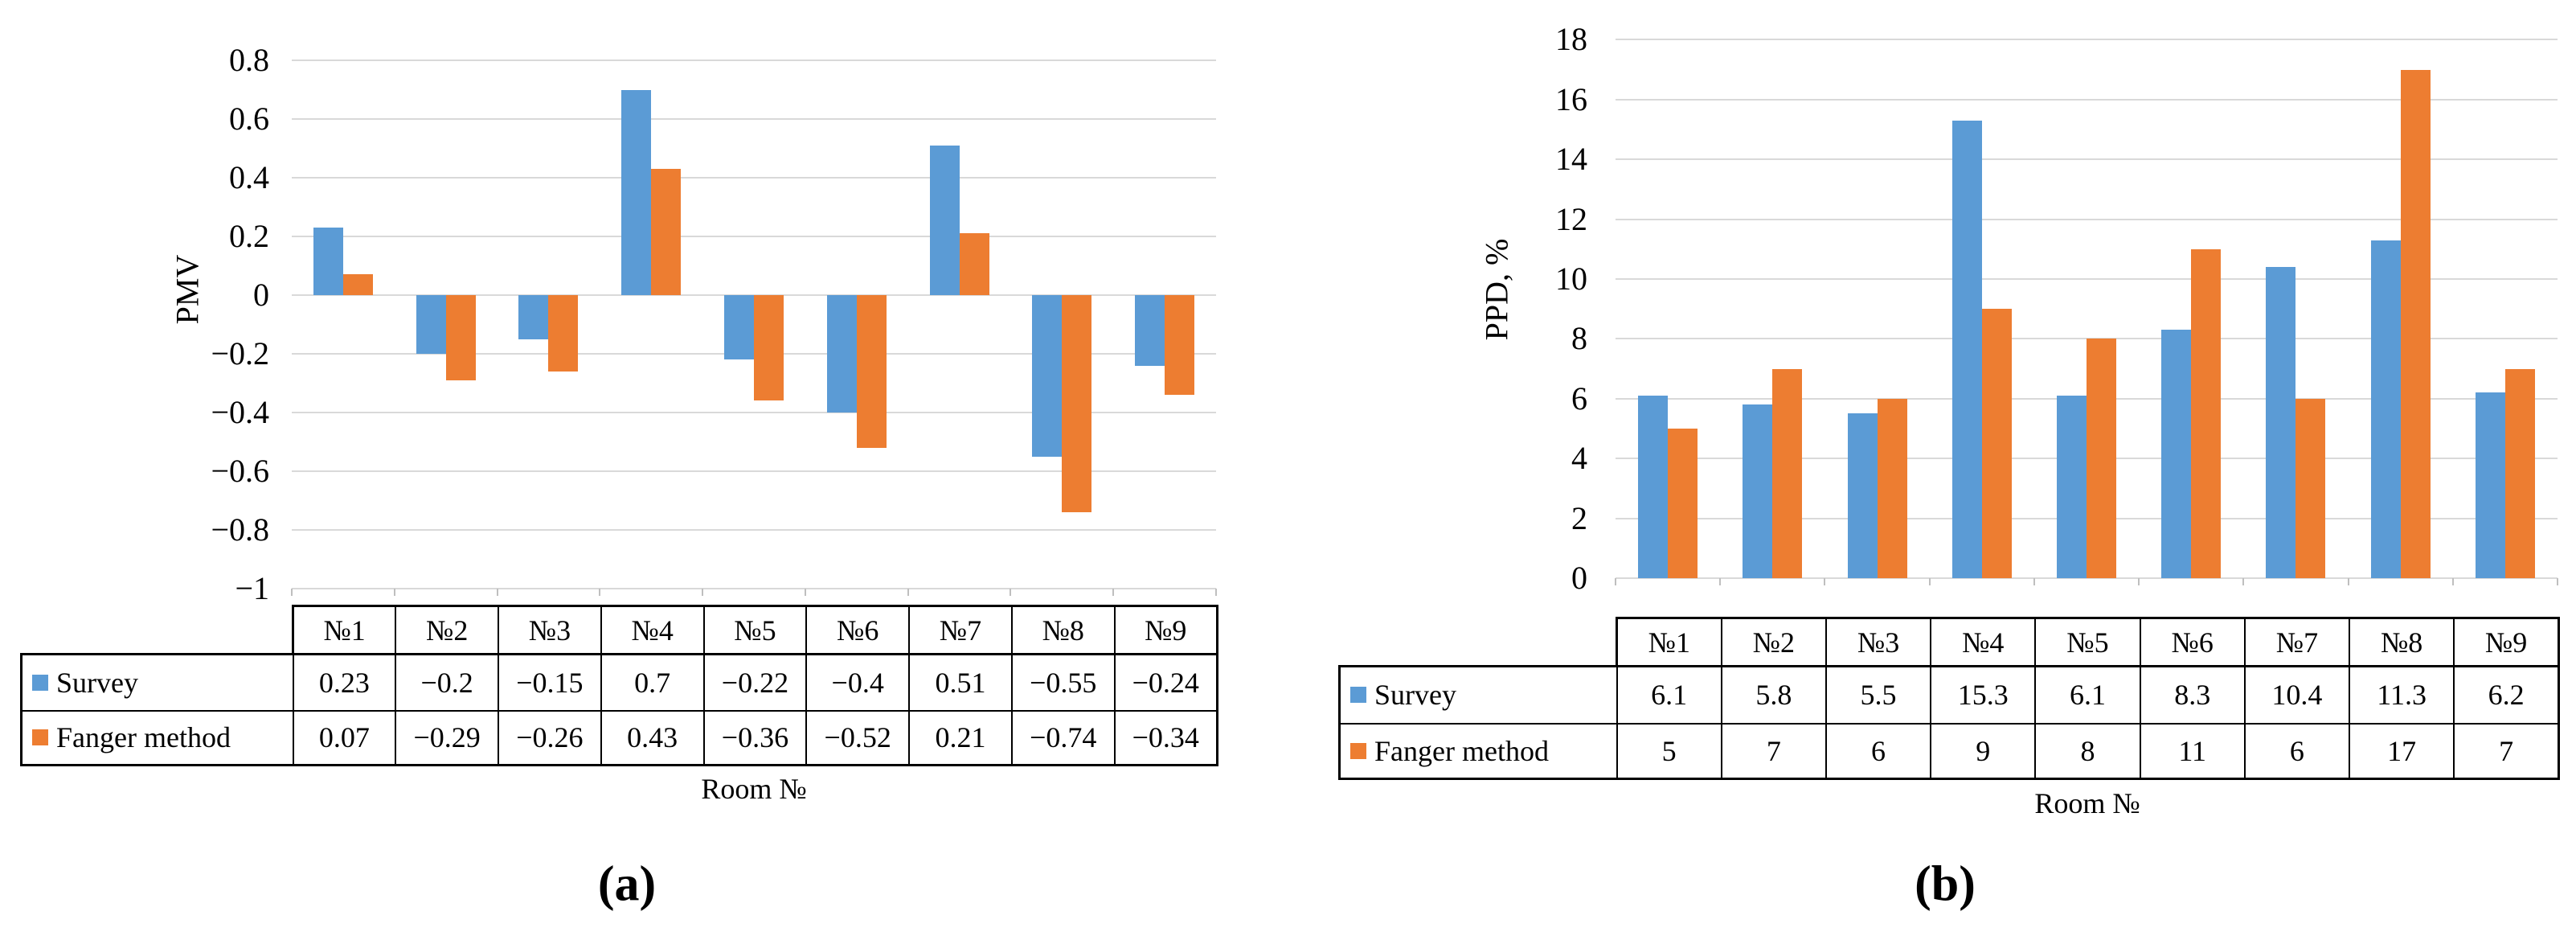  I want to click on y-tick-label: 16, so click(1571, 99).